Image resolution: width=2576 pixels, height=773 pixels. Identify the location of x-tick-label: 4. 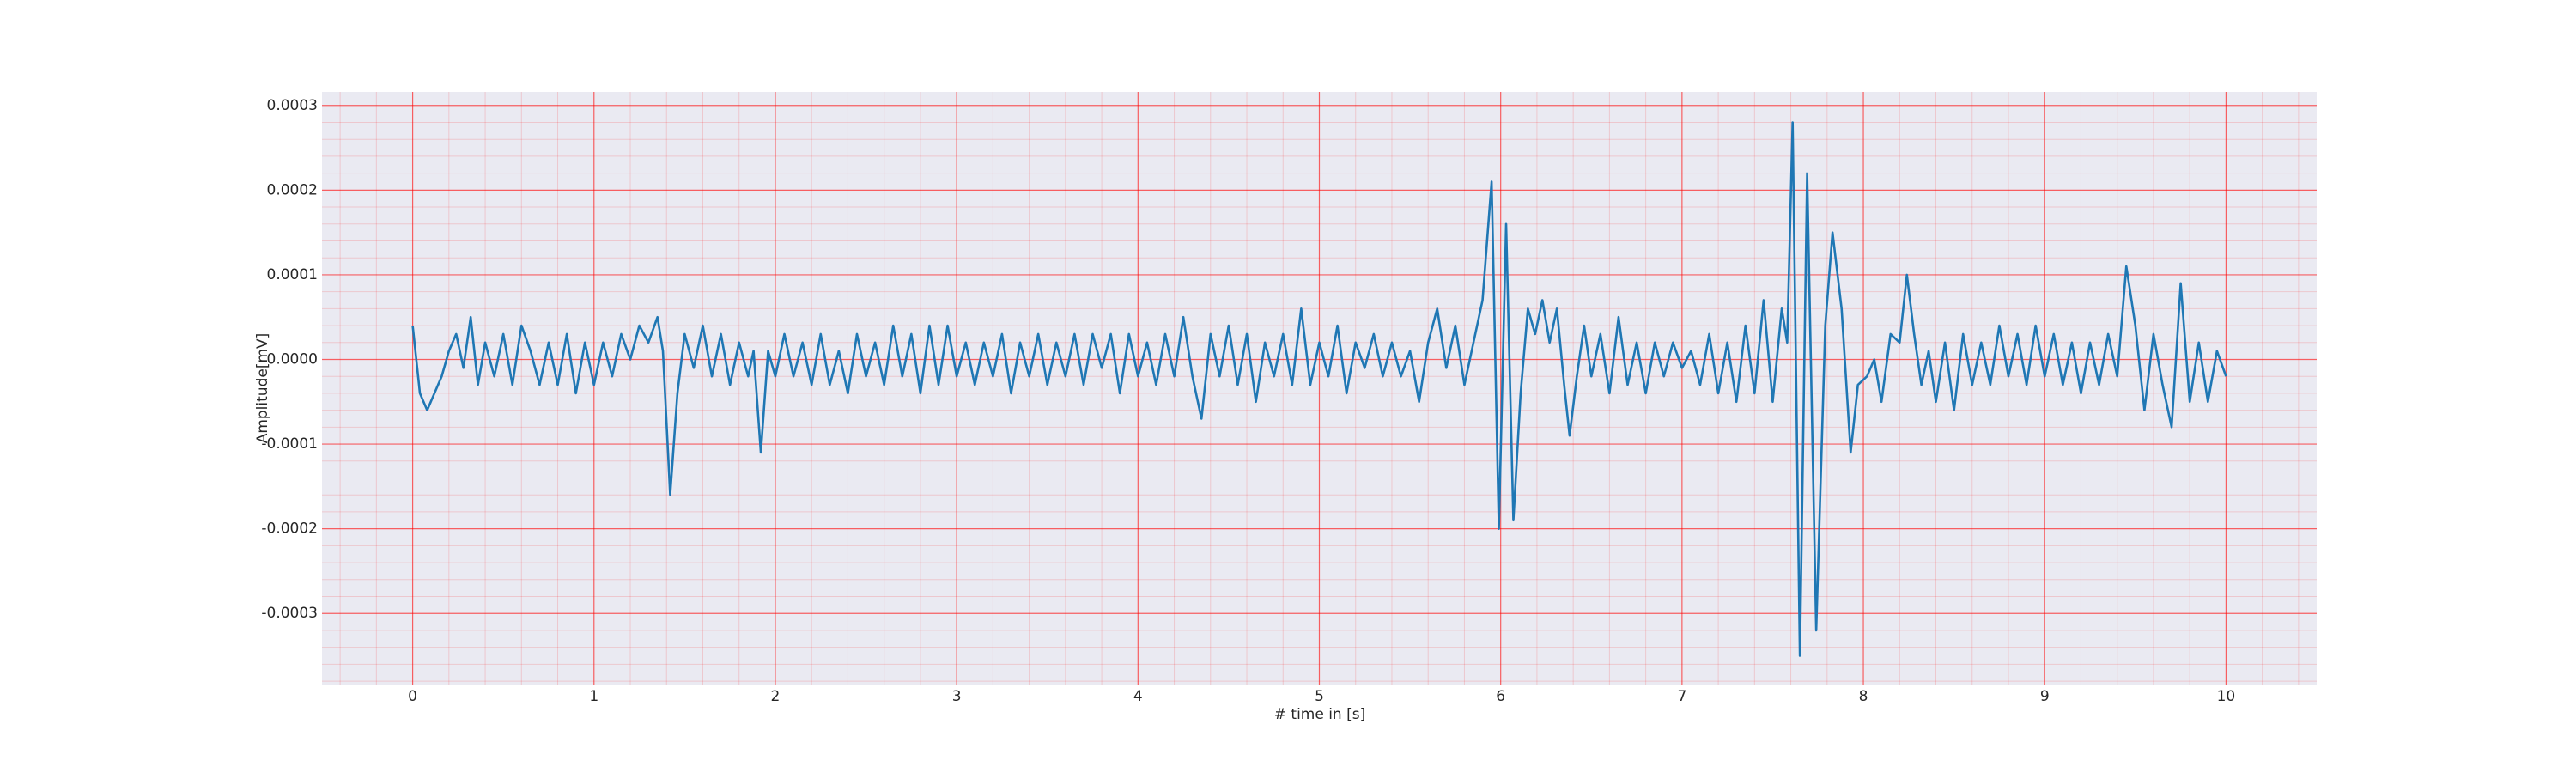
(1138, 696).